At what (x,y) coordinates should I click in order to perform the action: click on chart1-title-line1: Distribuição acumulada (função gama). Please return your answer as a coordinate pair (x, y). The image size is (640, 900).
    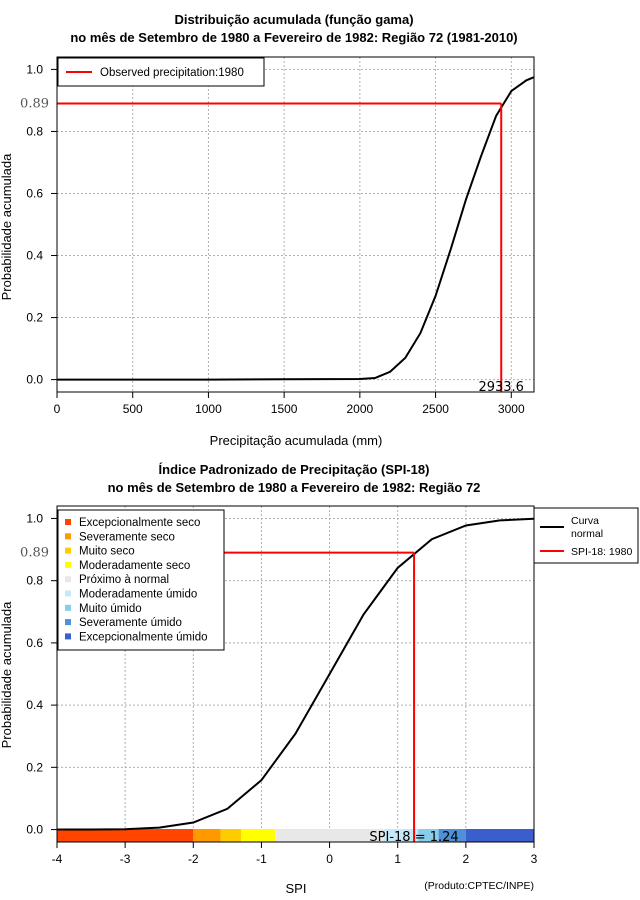
    Looking at the image, I should click on (293, 19).